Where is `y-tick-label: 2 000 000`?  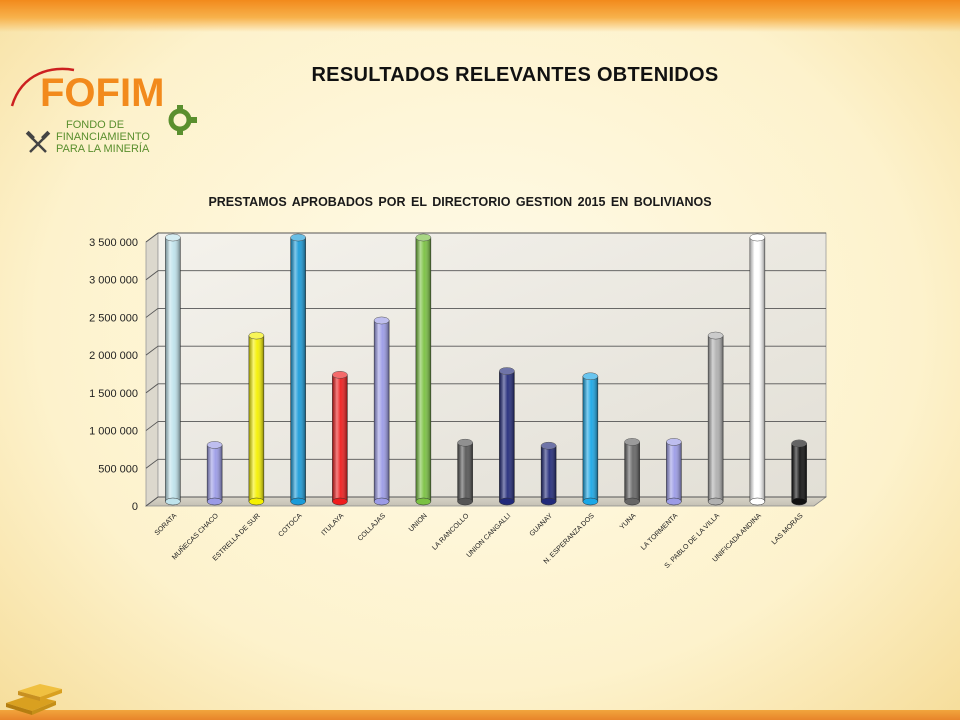 y-tick-label: 2 000 000 is located at coordinates (113, 356).